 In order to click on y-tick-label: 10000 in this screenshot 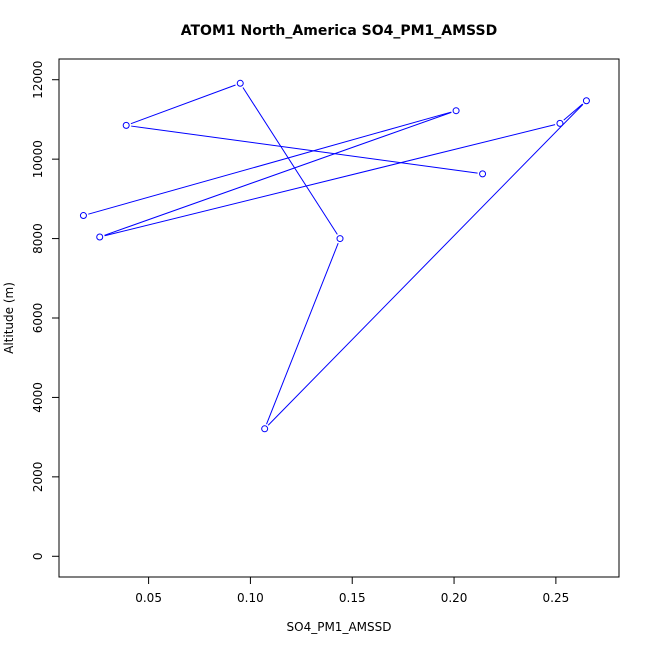, I will do `click(38, 159)`.